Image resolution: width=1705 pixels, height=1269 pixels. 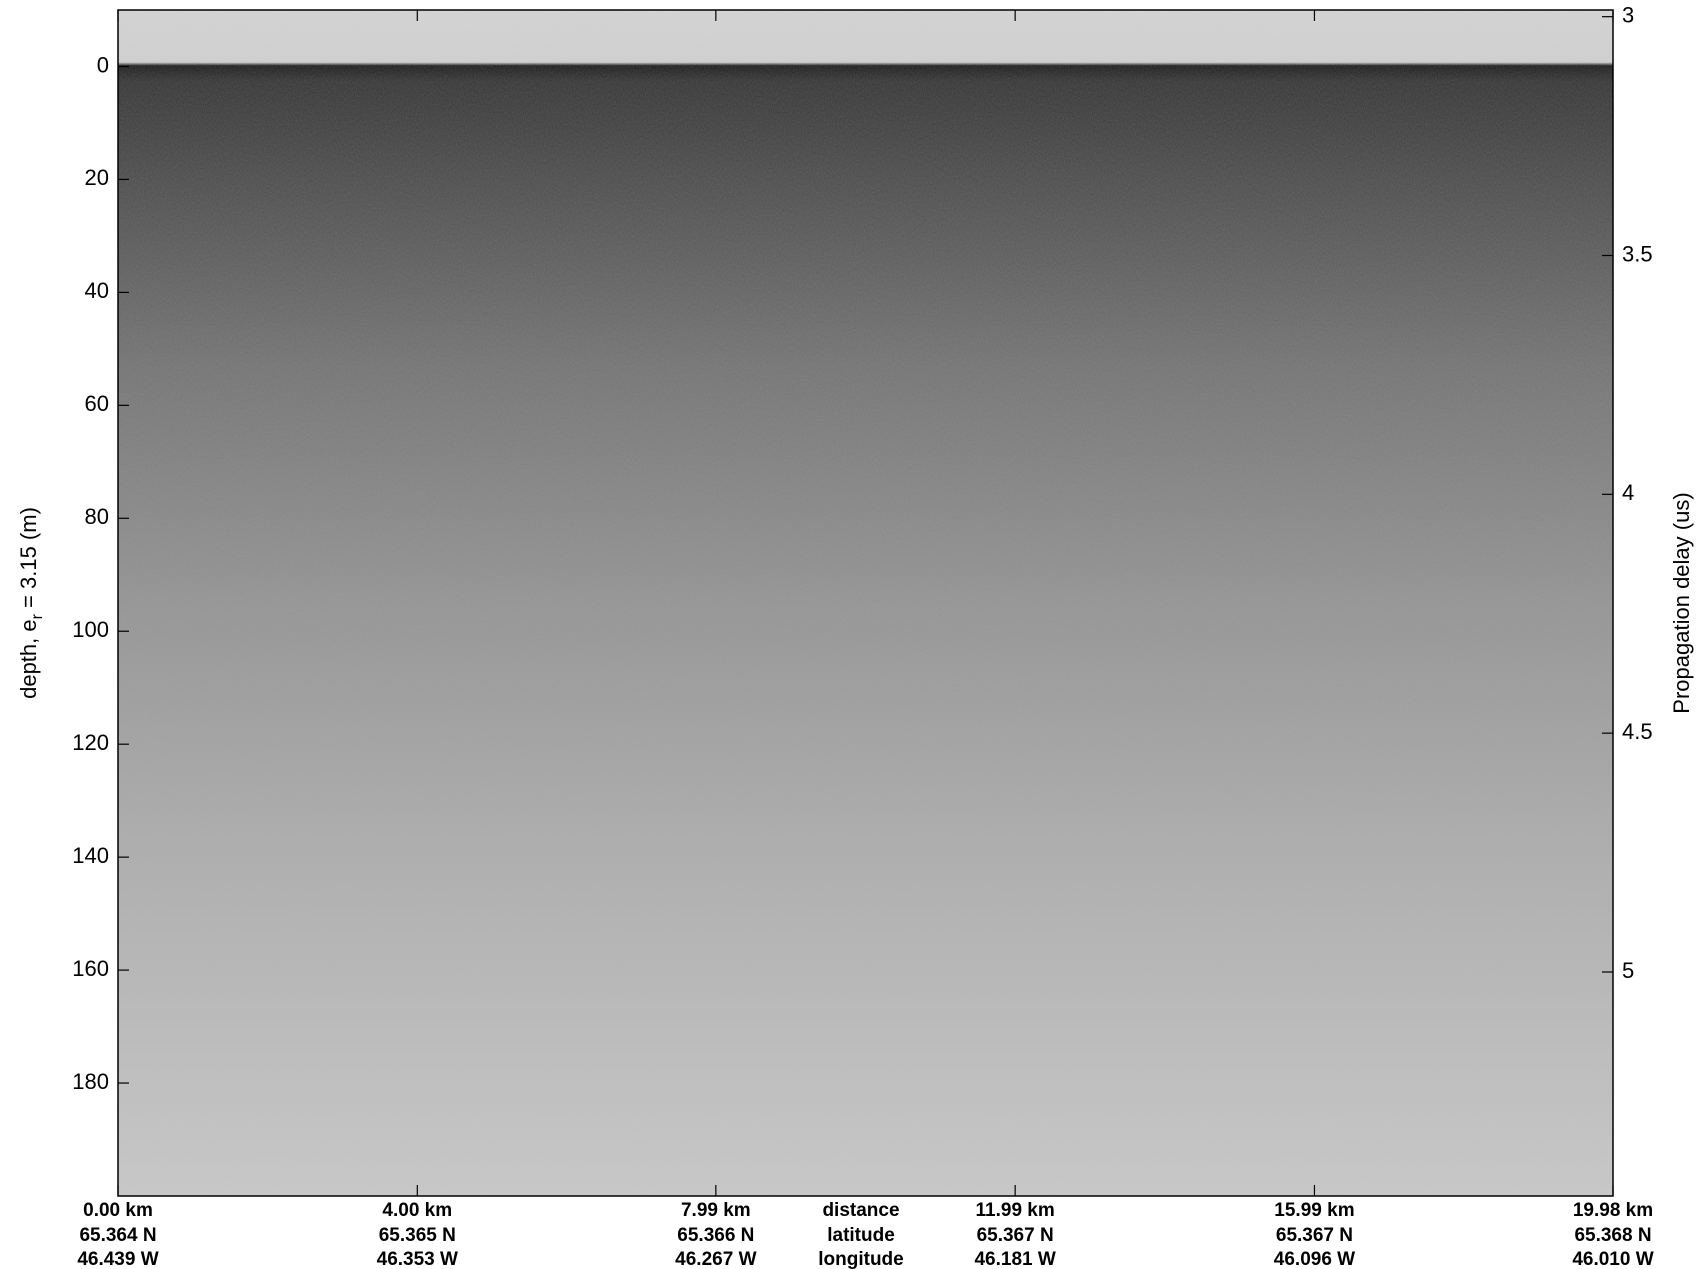 I want to click on y-tick-label: 120, so click(x=90, y=742).